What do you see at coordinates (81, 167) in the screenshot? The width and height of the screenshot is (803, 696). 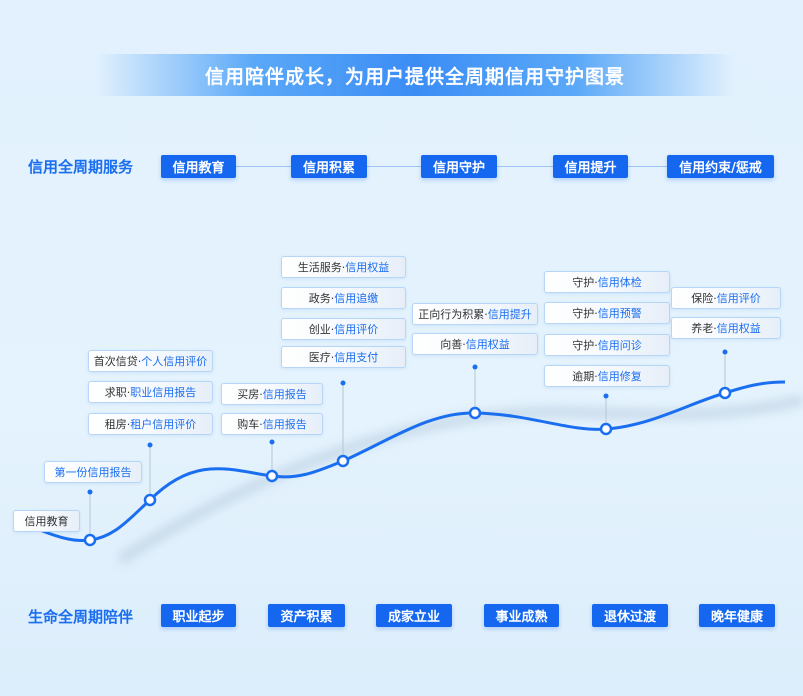 I see `service-row-label: 信用全周期服务` at bounding box center [81, 167].